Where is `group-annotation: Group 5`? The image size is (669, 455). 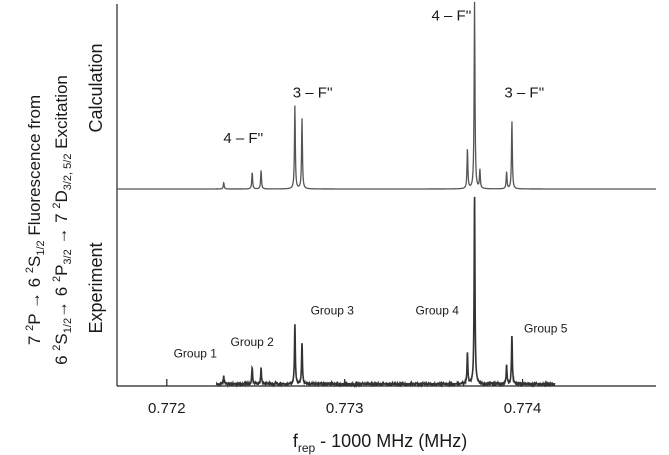 group-annotation: Group 5 is located at coordinates (546, 329).